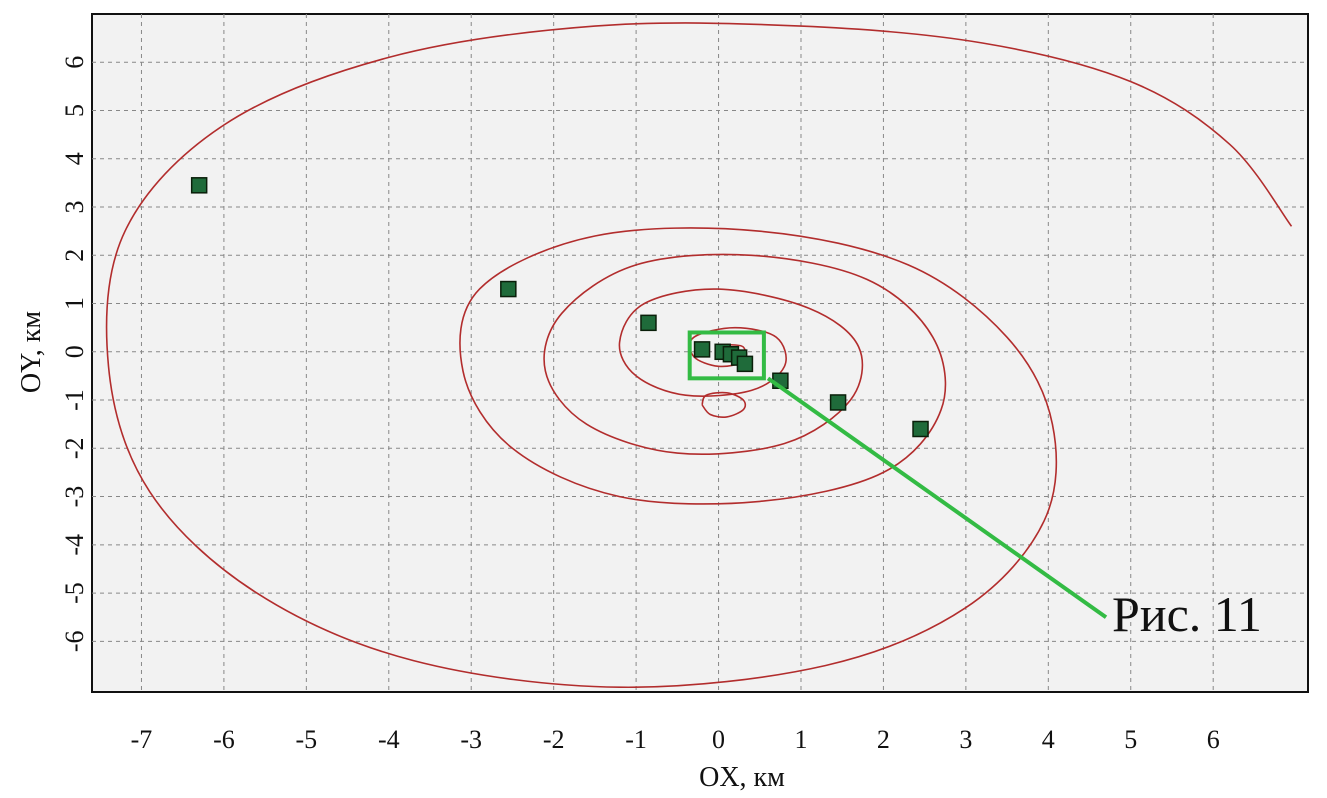 The image size is (1327, 798). I want to click on x-tick-label: 5, so click(1130, 739).